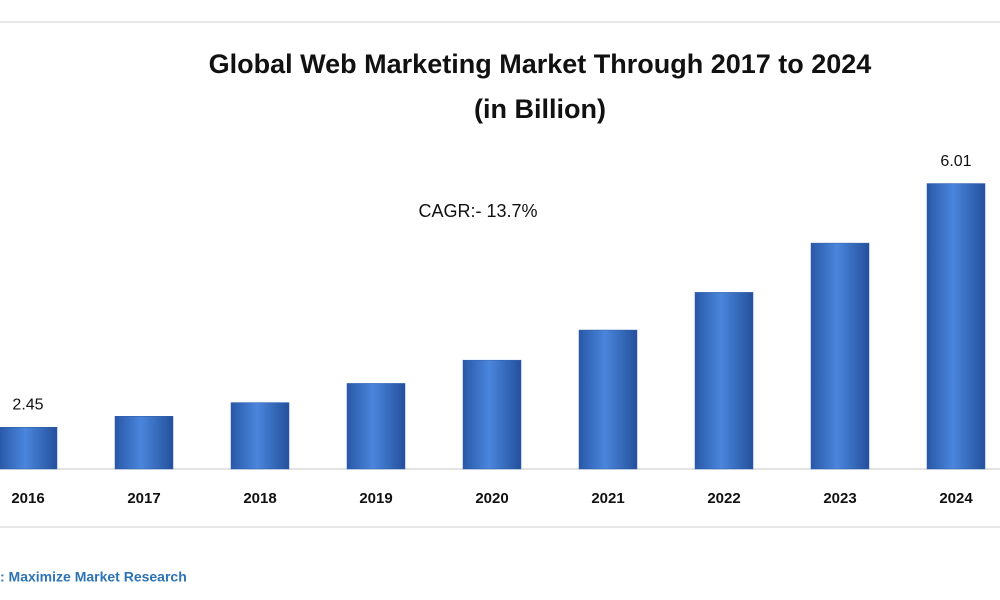 The image size is (1000, 600). What do you see at coordinates (27, 498) in the screenshot?
I see `x-tick-label: 2016` at bounding box center [27, 498].